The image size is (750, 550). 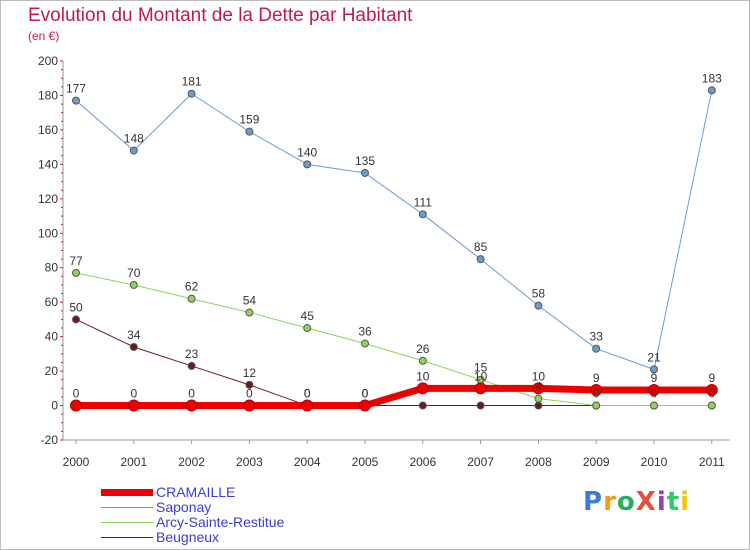 What do you see at coordinates (480, 462) in the screenshot?
I see `x-tick-label: 2007` at bounding box center [480, 462].